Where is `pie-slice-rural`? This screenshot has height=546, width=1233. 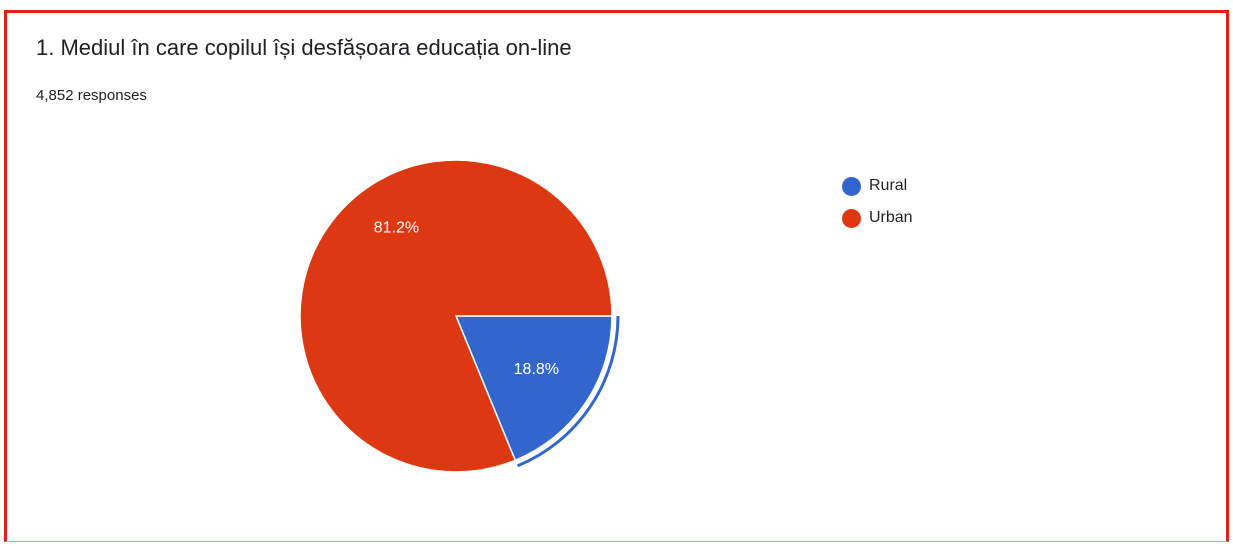 pie-slice-rural is located at coordinates (533, 388).